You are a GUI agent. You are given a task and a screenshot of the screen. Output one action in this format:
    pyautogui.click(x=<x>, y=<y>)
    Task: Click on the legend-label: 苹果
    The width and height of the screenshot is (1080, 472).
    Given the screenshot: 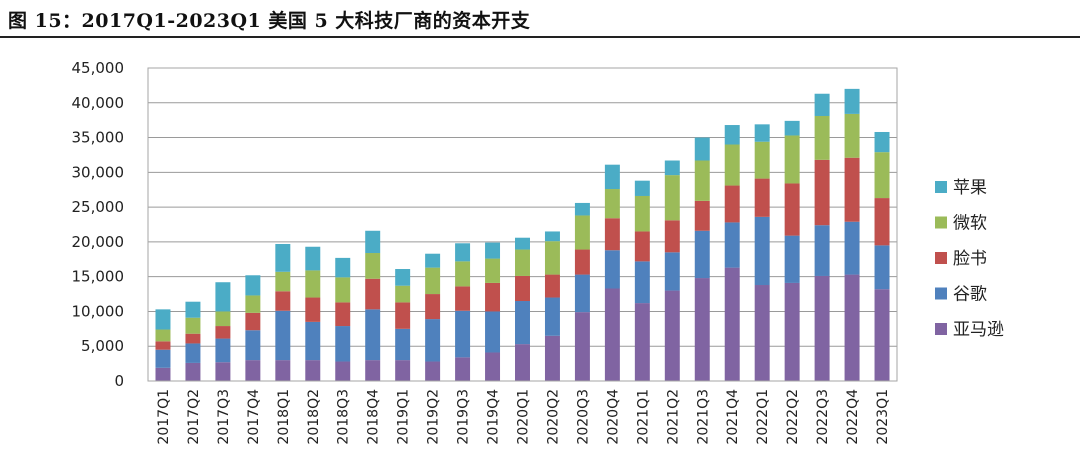 What is the action you would take?
    pyautogui.click(x=970, y=188)
    